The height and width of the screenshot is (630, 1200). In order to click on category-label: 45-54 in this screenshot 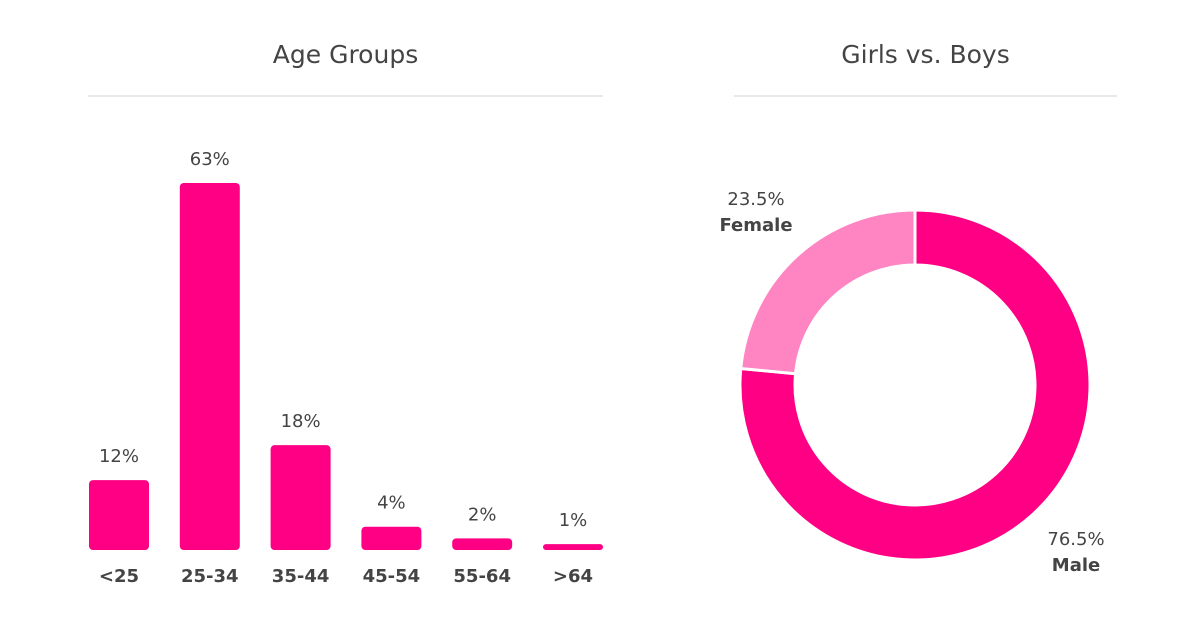, I will do `click(392, 576)`.